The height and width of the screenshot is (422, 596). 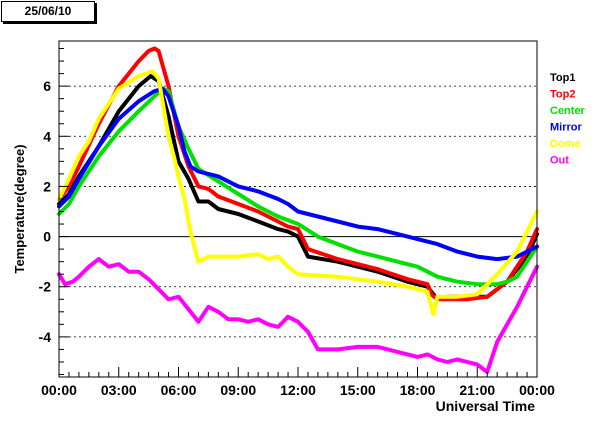 I want to click on legend-entry-out: Out, so click(x=559, y=161).